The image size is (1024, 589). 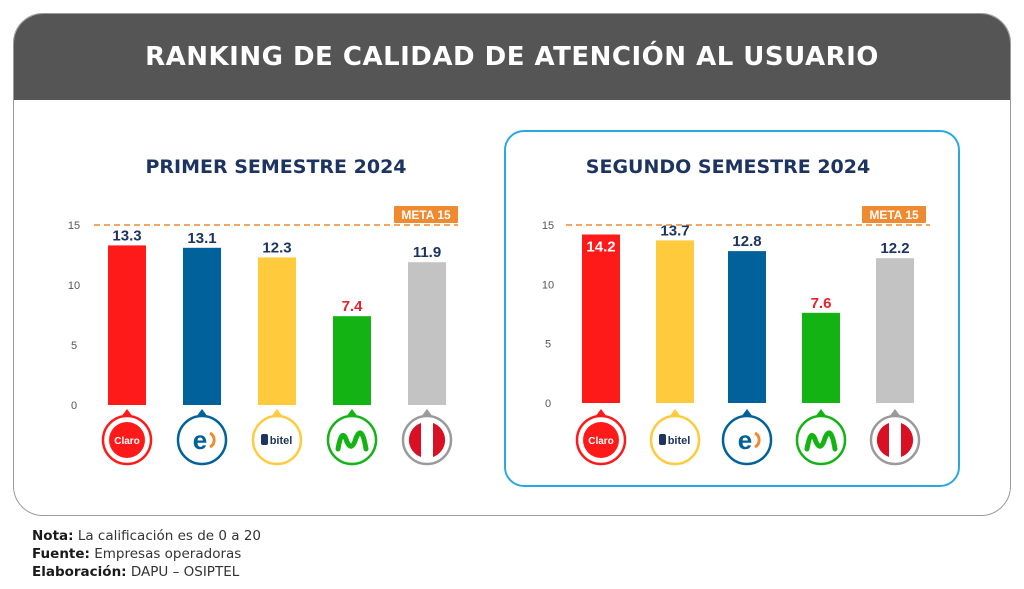 What do you see at coordinates (821, 303) in the screenshot?
I see `data-label: 7.6` at bounding box center [821, 303].